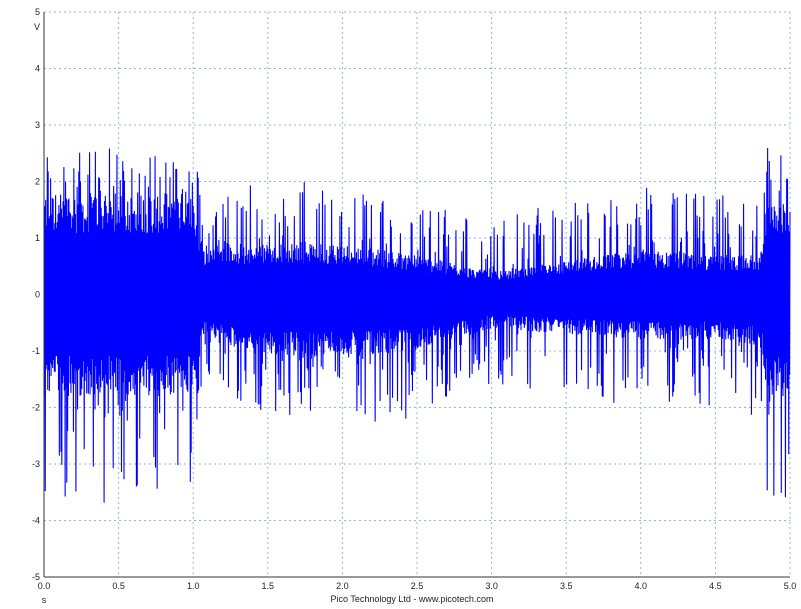 This screenshot has width=801, height=609. Describe the element at coordinates (417, 586) in the screenshot. I see `x-tick-label: 2.5` at that location.